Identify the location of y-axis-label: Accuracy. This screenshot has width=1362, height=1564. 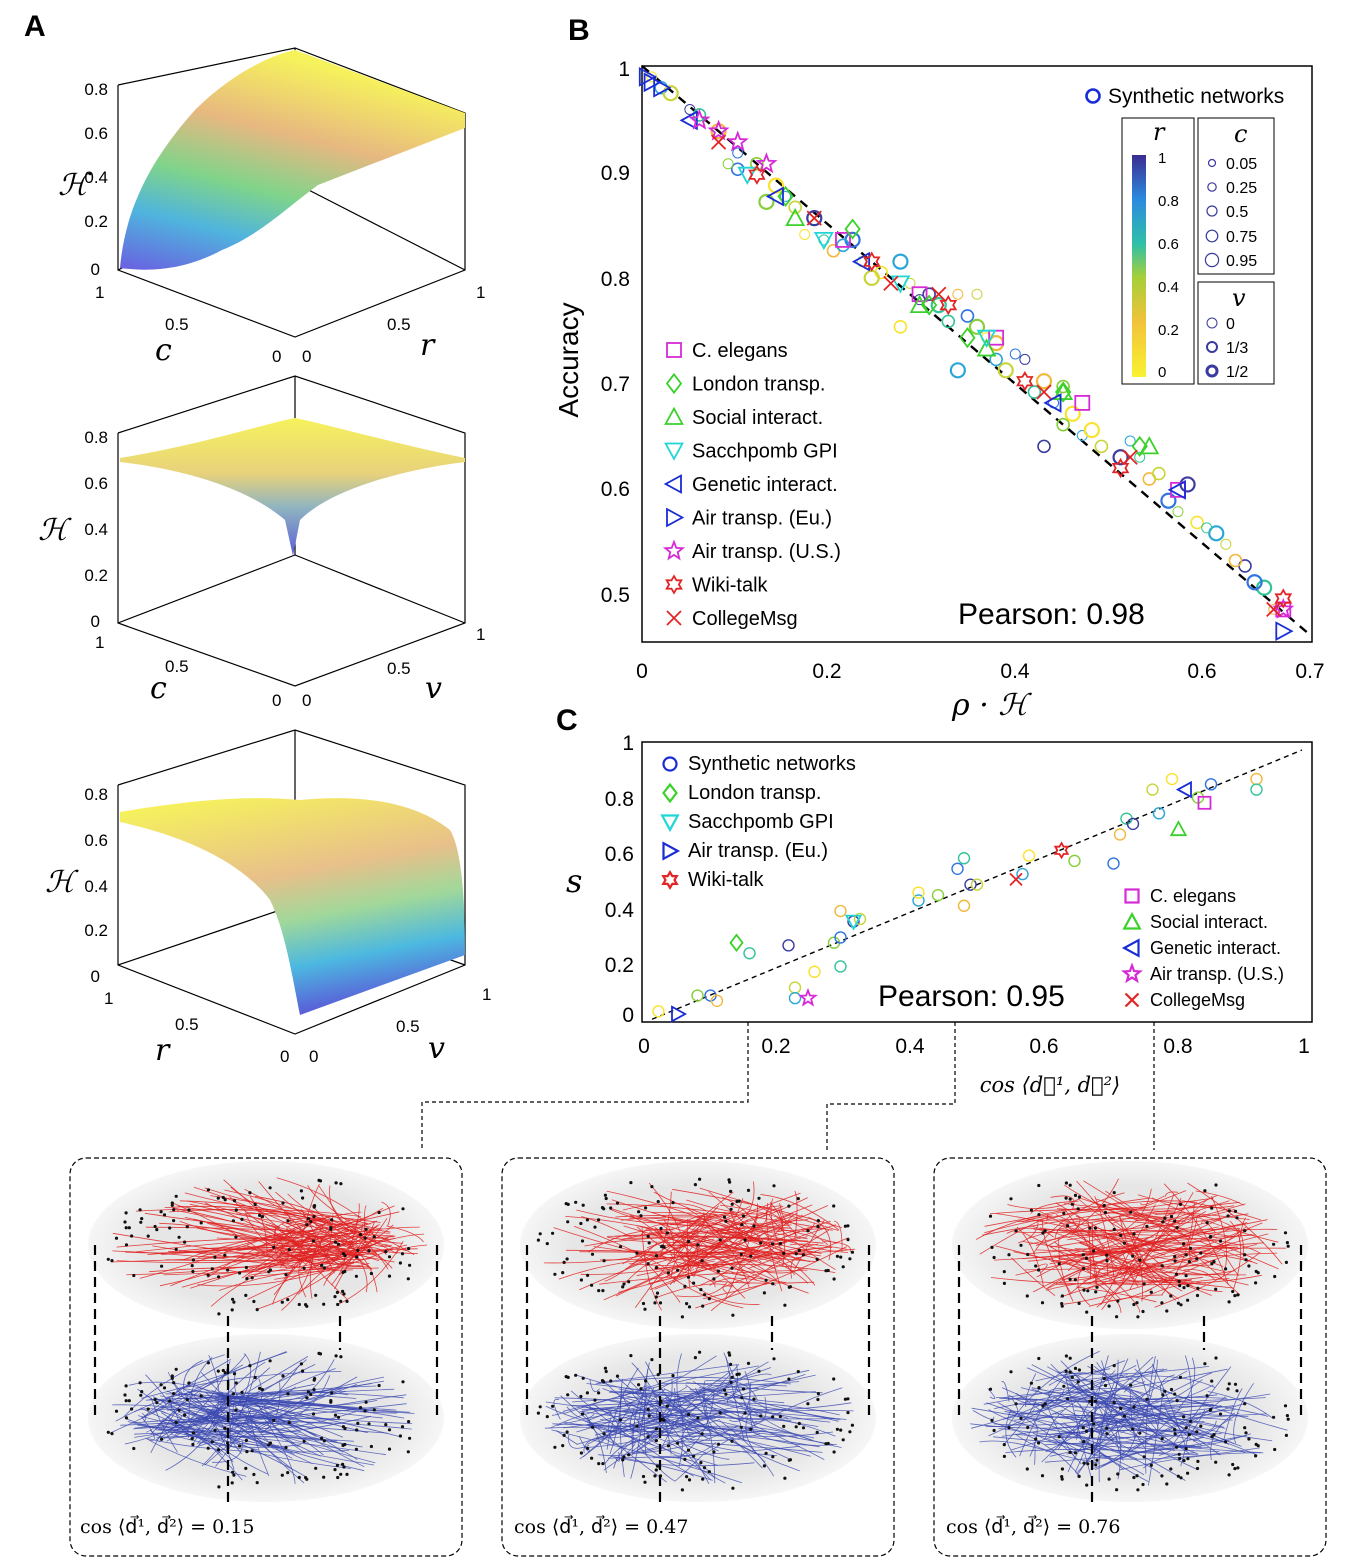
(568, 359).